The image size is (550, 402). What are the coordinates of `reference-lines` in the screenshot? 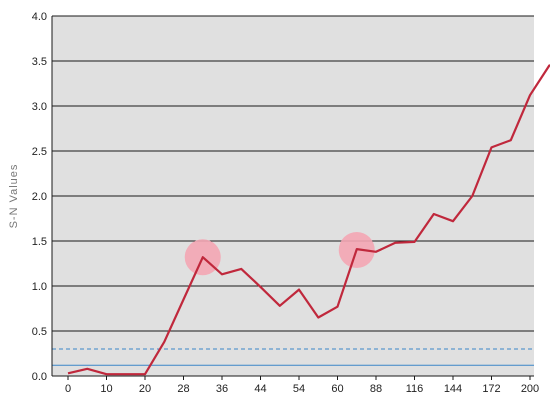 It's located at (293, 357).